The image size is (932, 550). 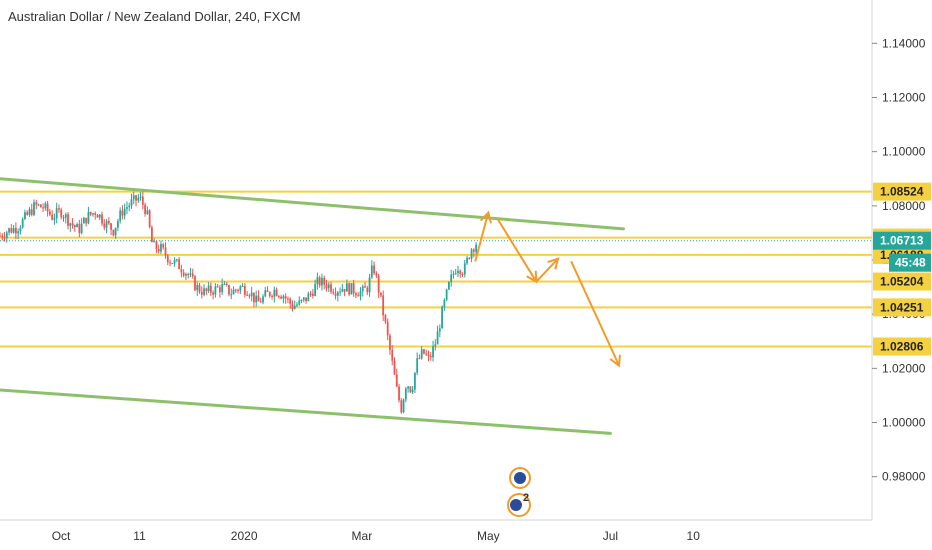 I want to click on current-price-label: 1.06713, so click(x=902, y=241).